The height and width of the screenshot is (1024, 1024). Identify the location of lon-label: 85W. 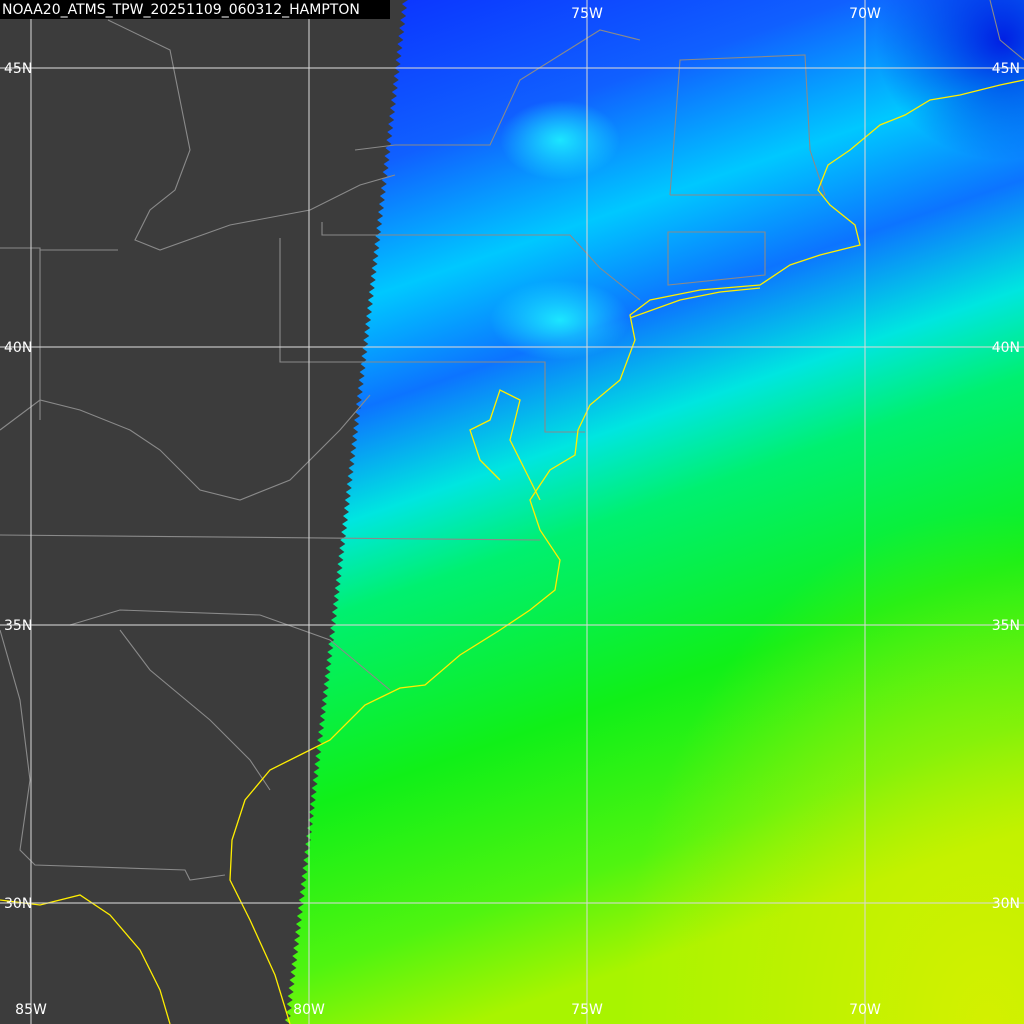
(31, 1010).